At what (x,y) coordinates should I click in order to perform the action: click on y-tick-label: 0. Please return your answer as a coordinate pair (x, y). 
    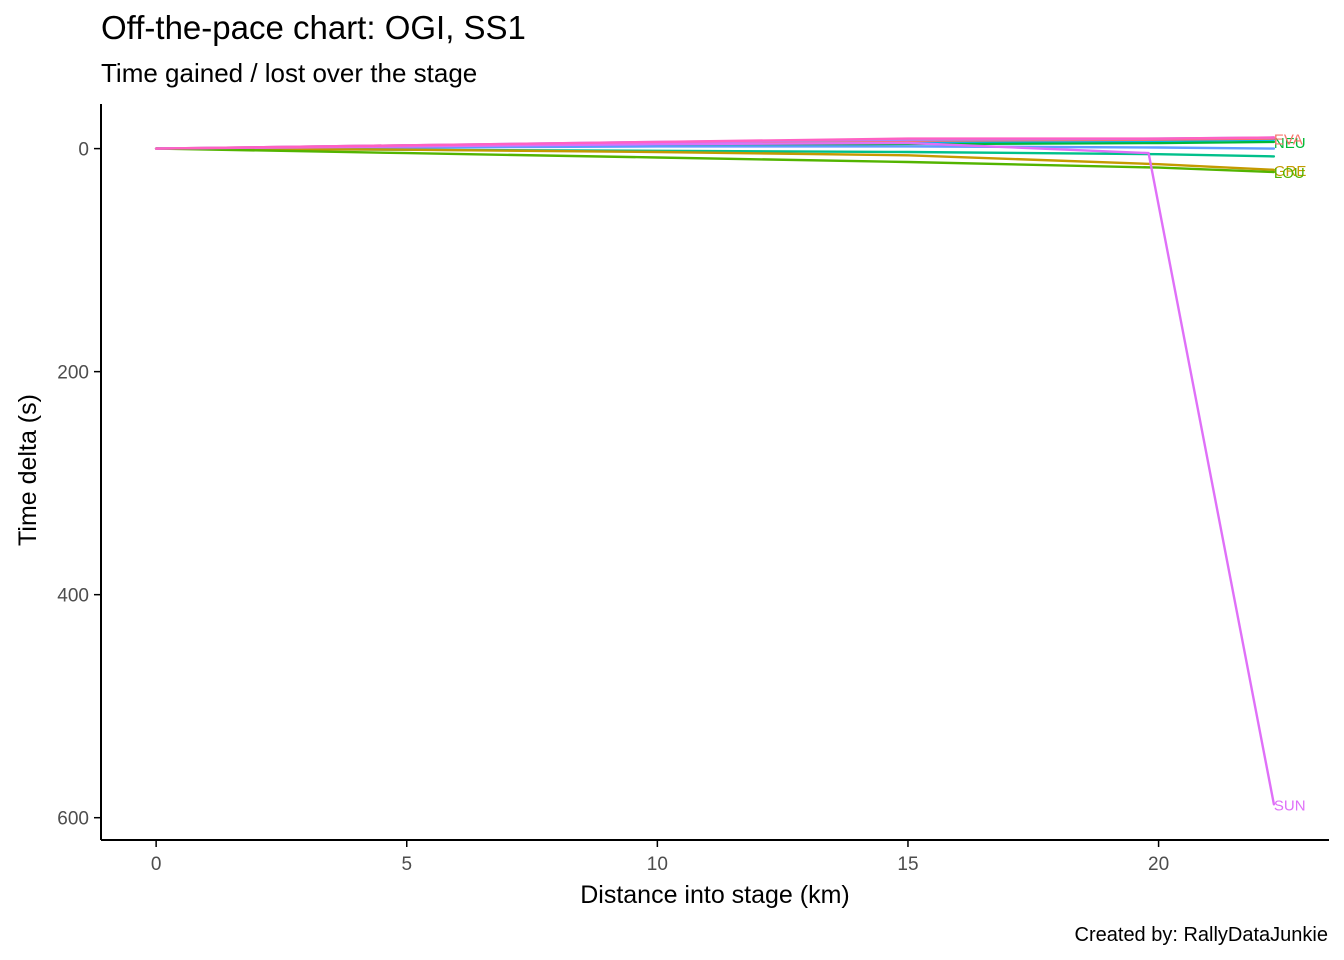
    Looking at the image, I should click on (83, 150).